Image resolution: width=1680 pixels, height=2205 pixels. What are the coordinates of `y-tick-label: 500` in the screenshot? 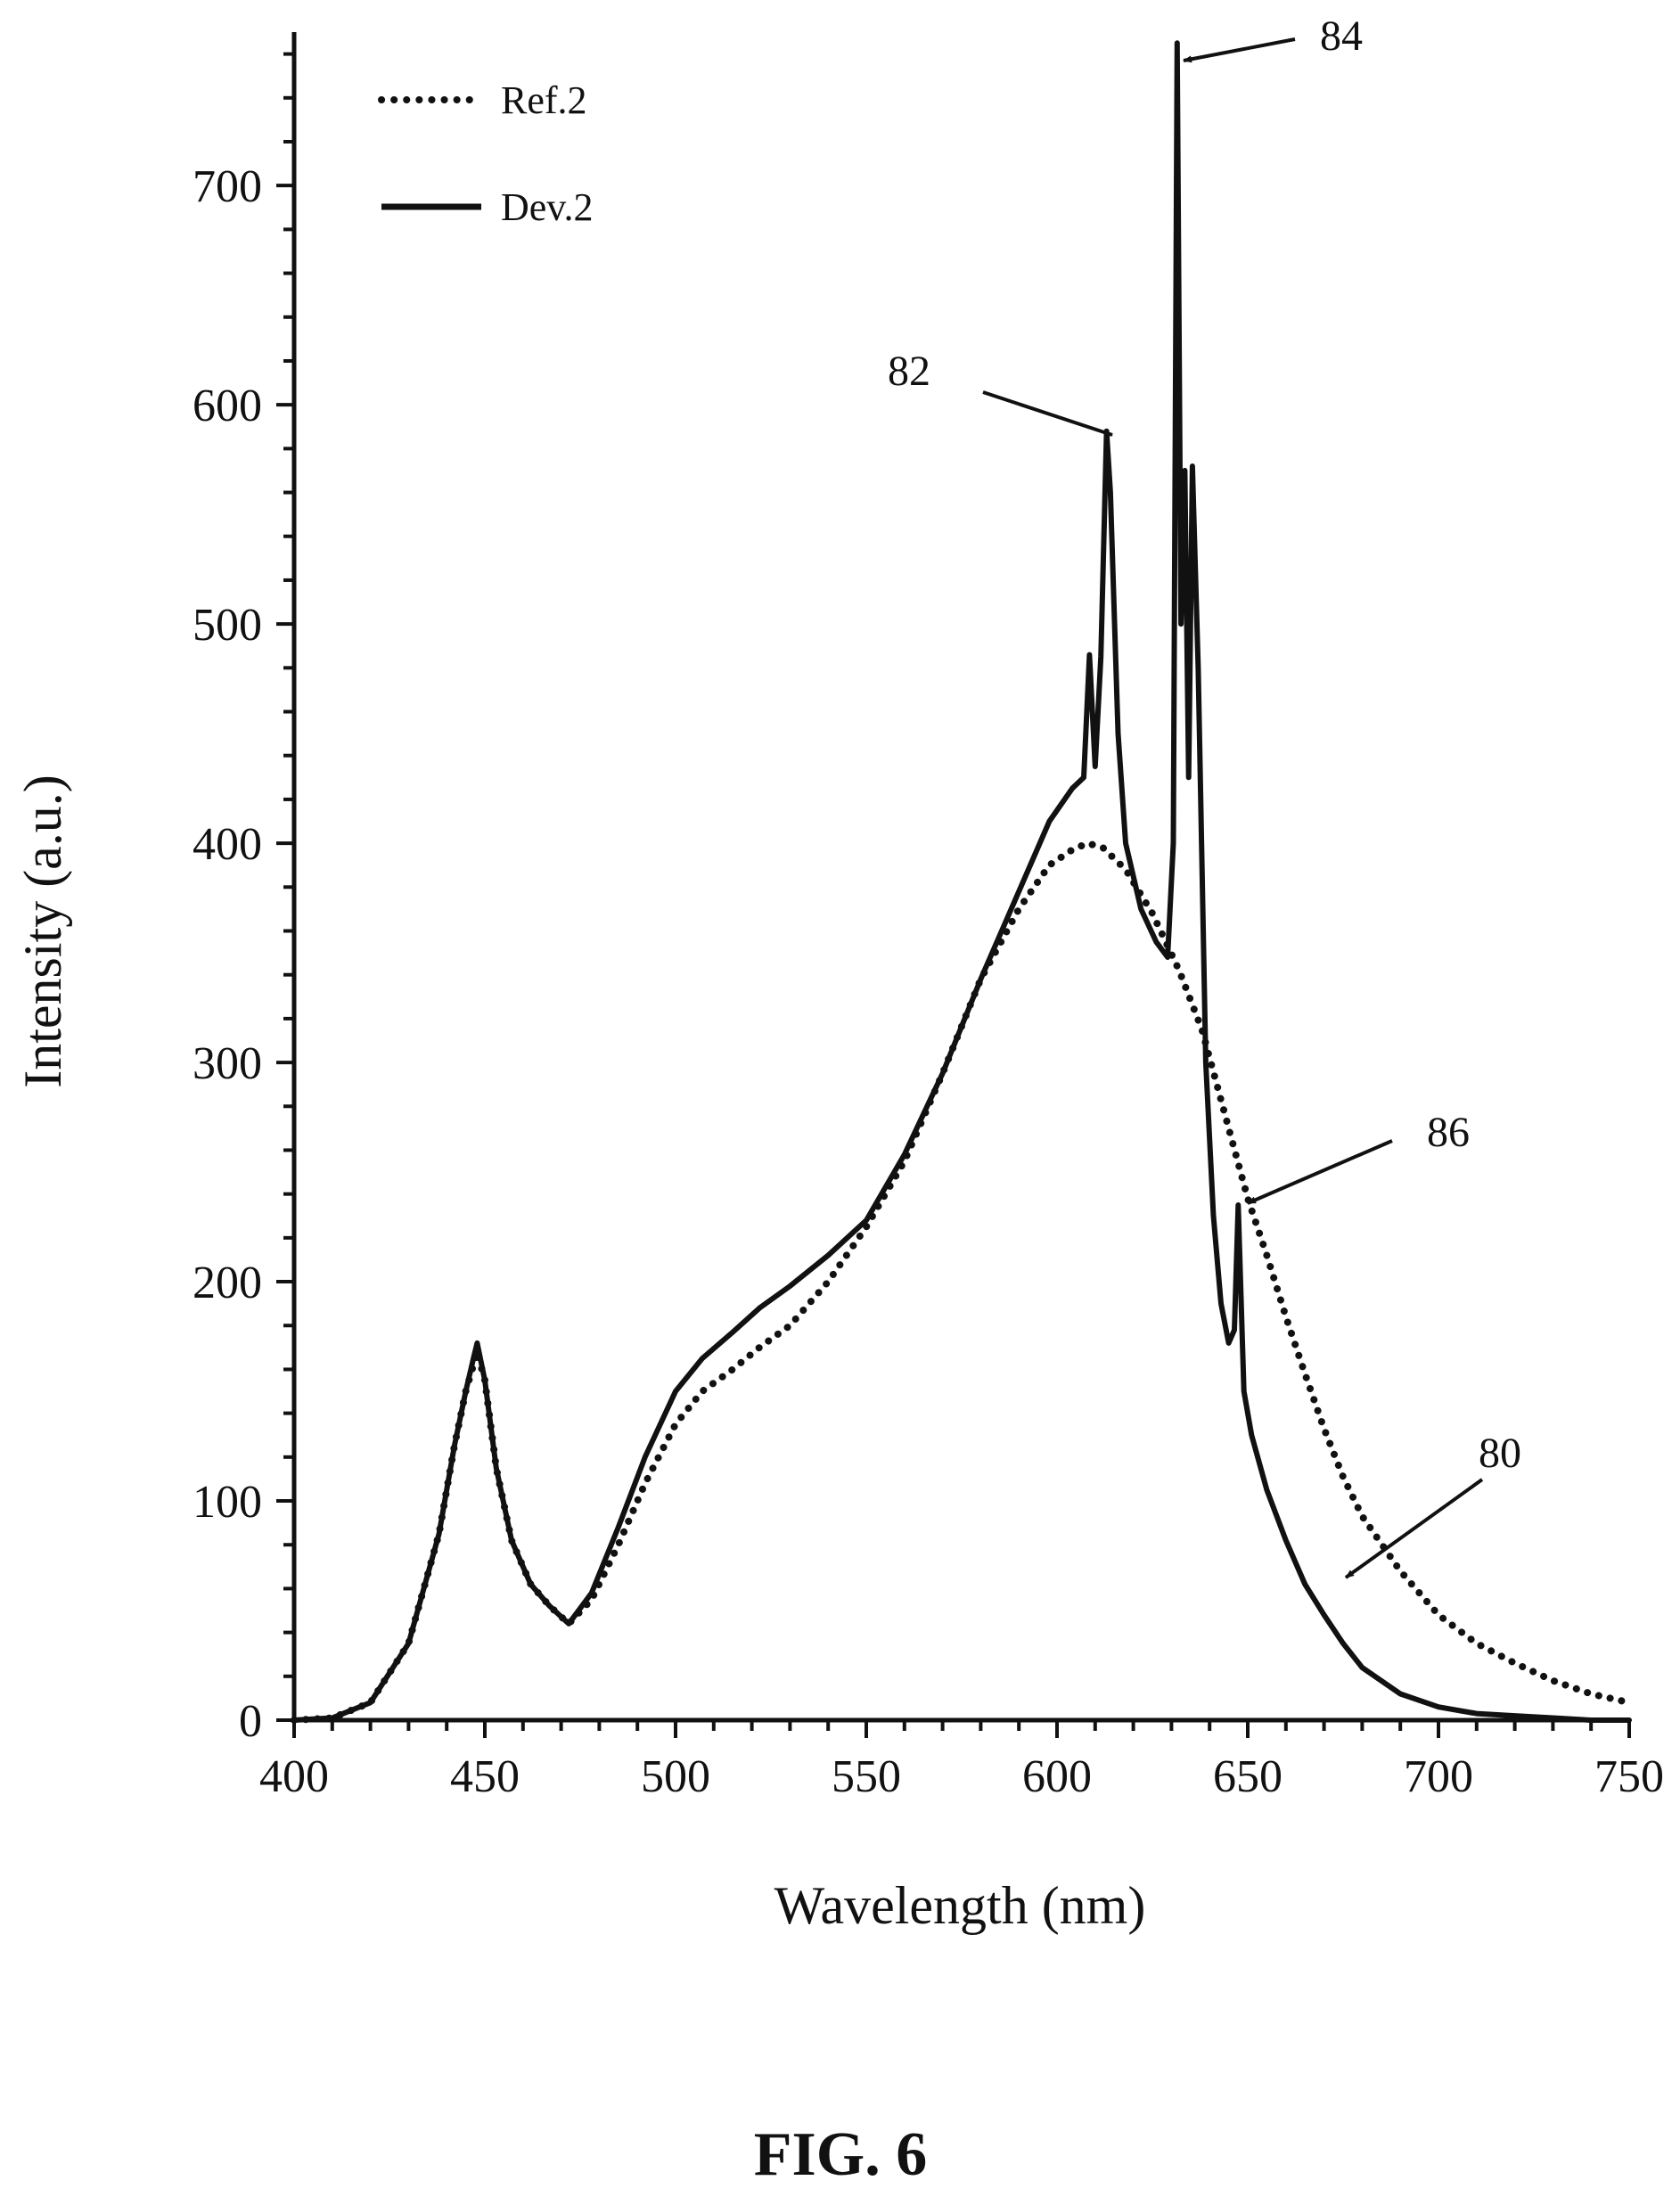 It's located at (227, 626).